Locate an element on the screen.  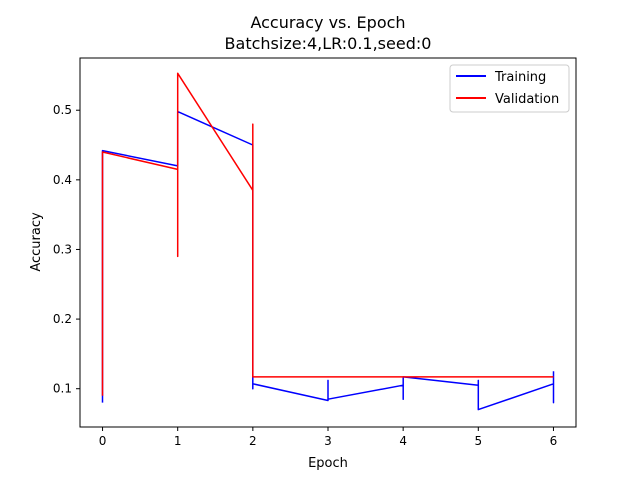
y-tick-label: 0.1 is located at coordinates (62, 389).